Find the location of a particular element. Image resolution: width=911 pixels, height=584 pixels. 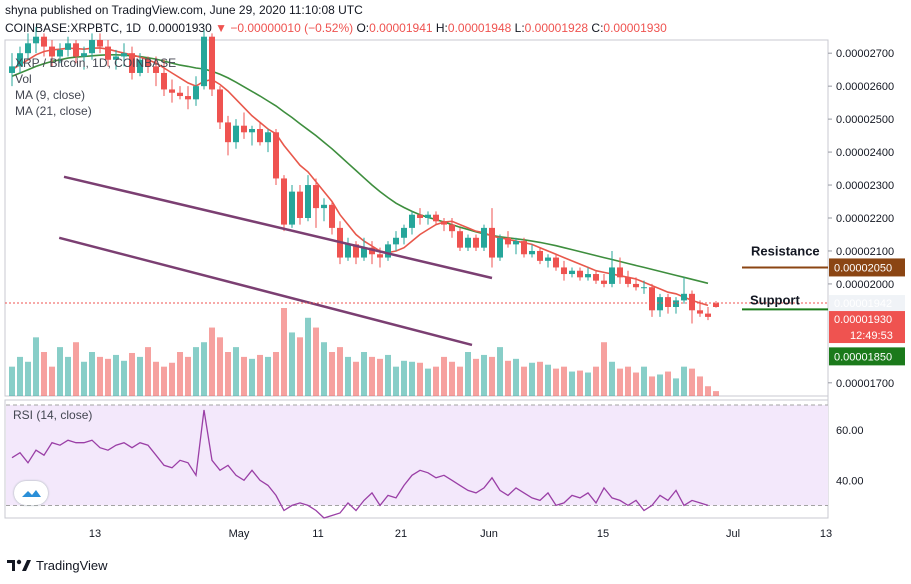

rsi-tick-label: 60.00 is located at coordinates (850, 431).